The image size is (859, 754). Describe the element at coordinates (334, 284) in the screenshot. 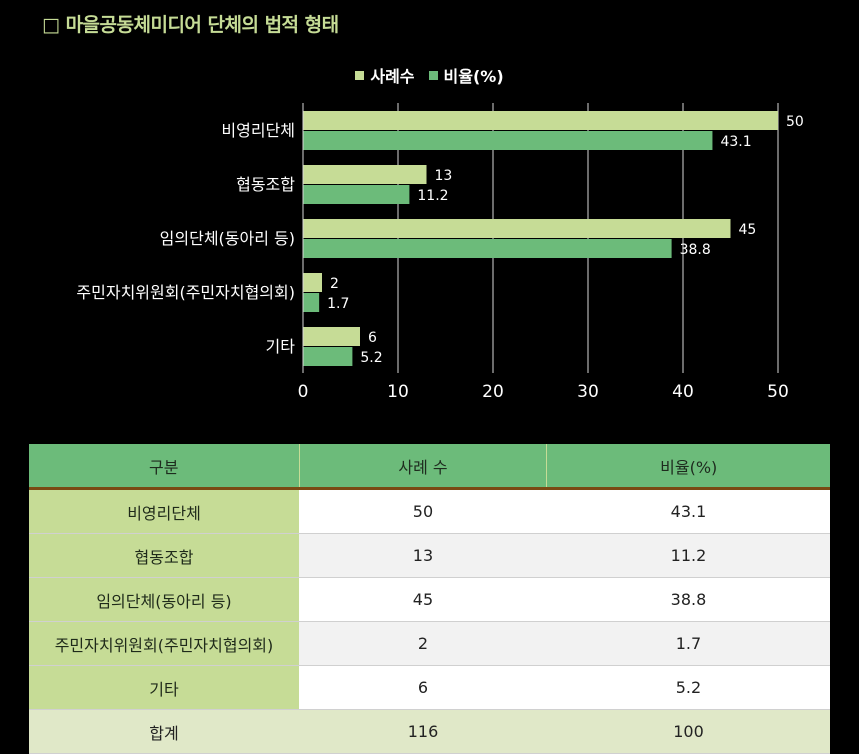

I see `data-label-count: 2` at that location.